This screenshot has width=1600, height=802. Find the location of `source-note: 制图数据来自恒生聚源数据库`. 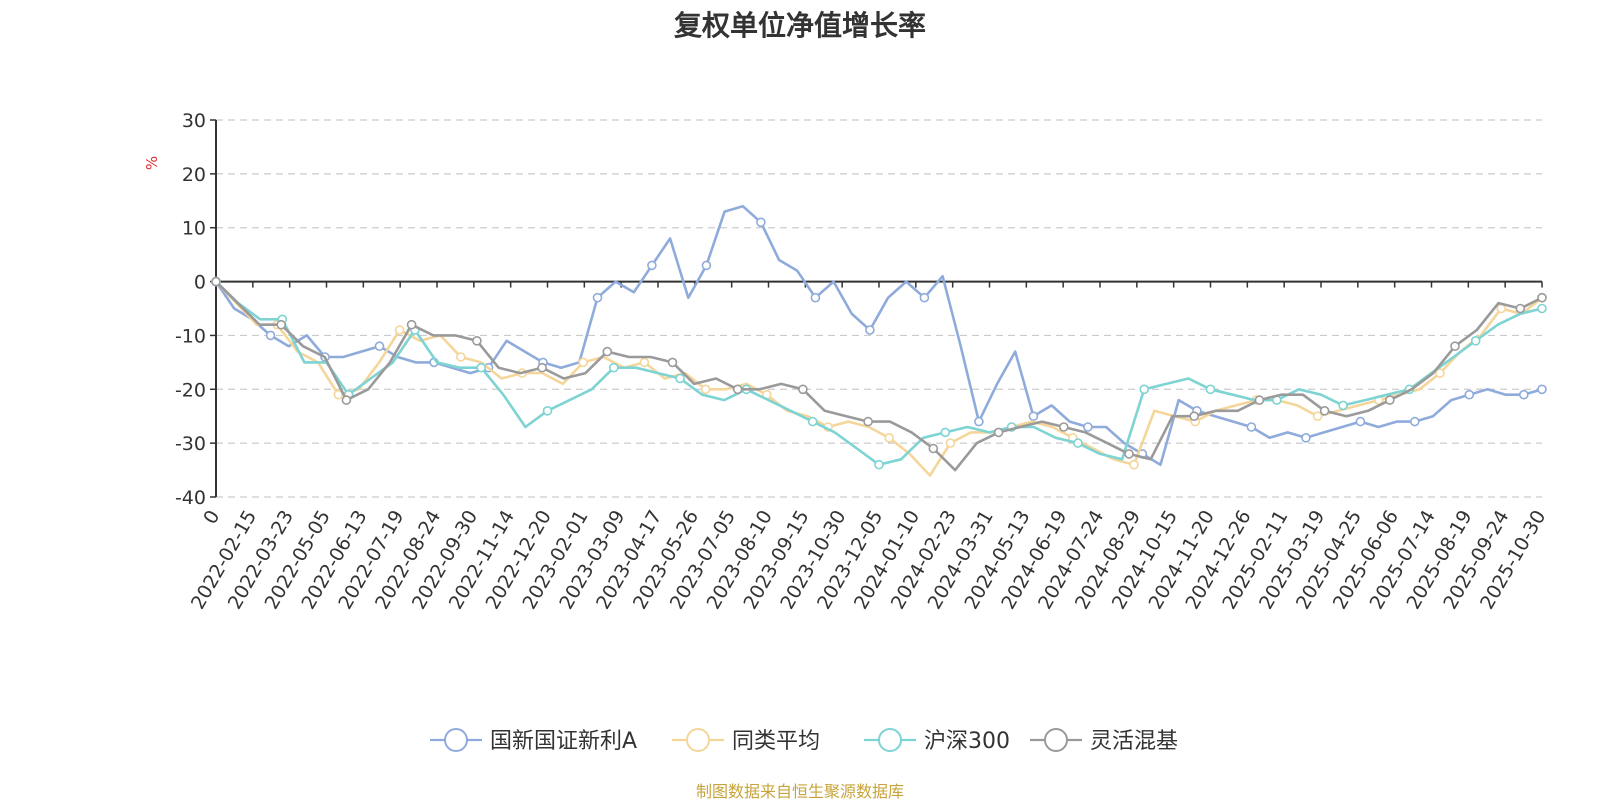

source-note: 制图数据来自恒生聚源数据库 is located at coordinates (799, 791).